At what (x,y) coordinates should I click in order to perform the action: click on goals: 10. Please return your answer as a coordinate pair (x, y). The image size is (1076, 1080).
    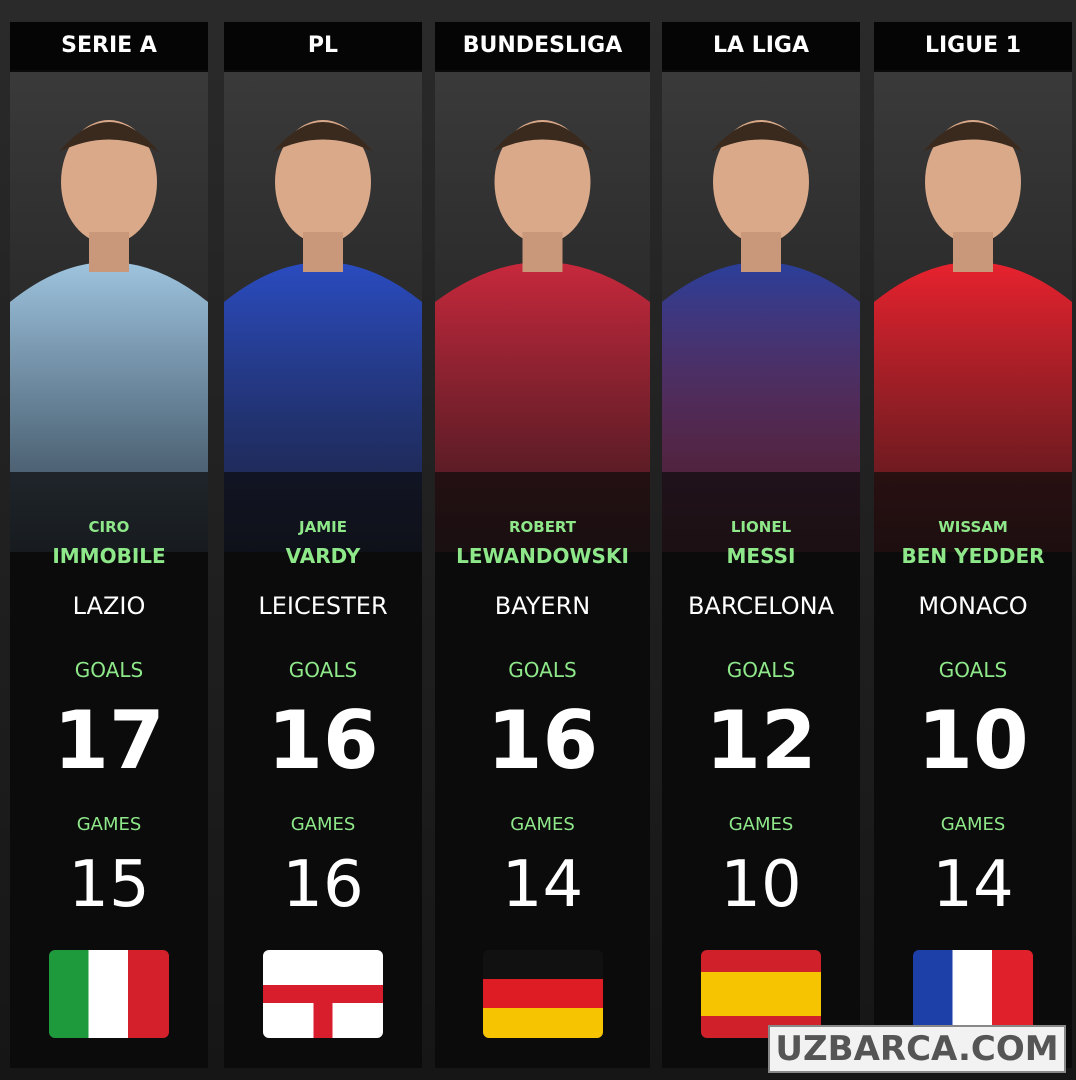
    Looking at the image, I should click on (973, 740).